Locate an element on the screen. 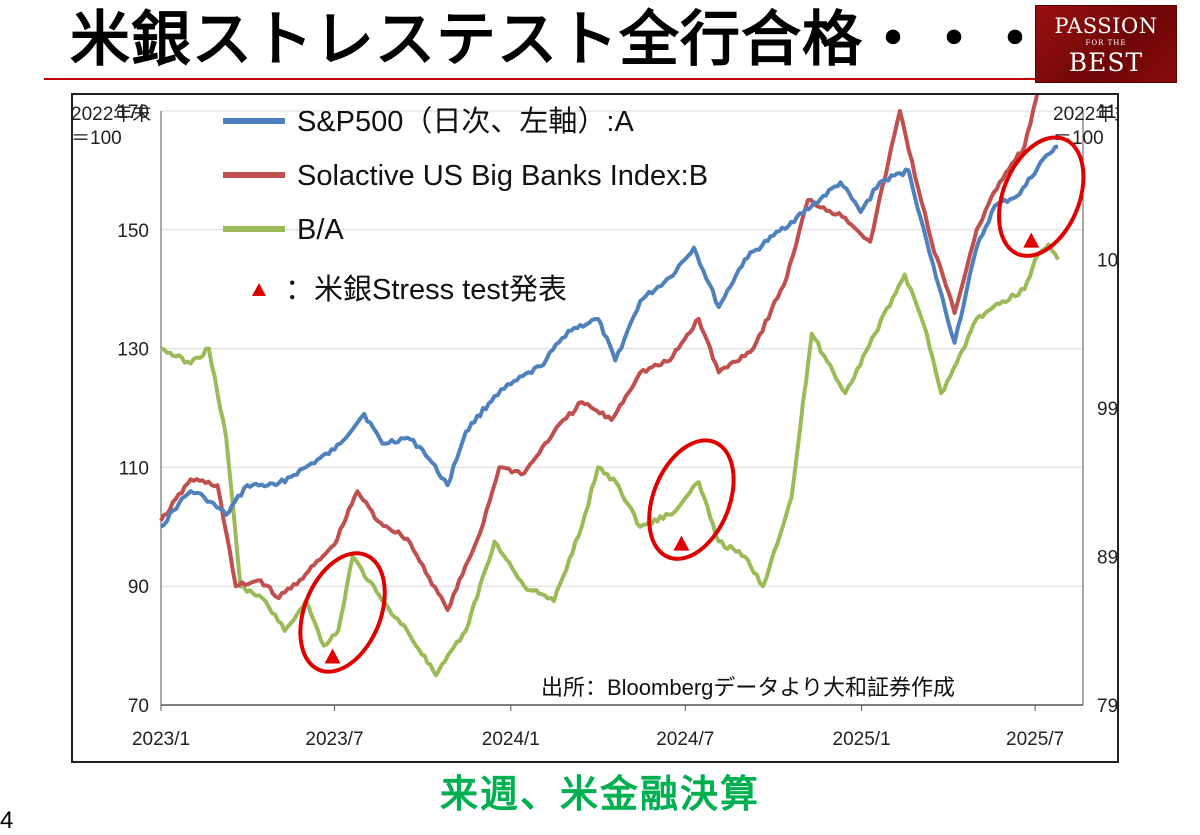  legend-label: B/A is located at coordinates (320, 230).